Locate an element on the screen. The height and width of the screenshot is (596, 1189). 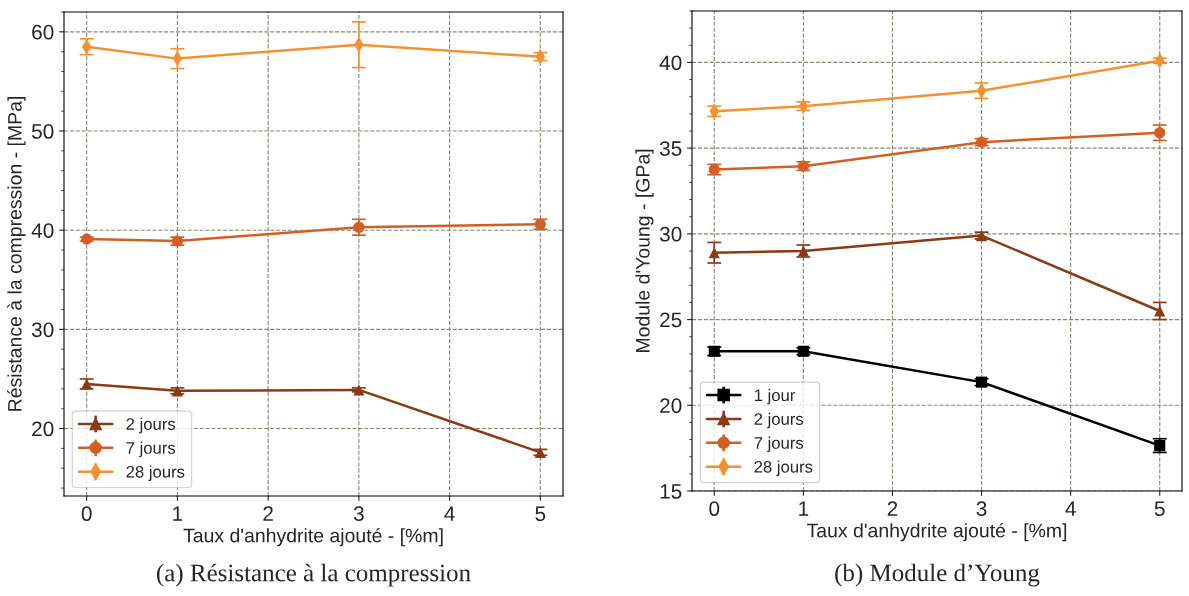
y-axis-title: Résistance à la compression - [MPa] is located at coordinates (16, 254).